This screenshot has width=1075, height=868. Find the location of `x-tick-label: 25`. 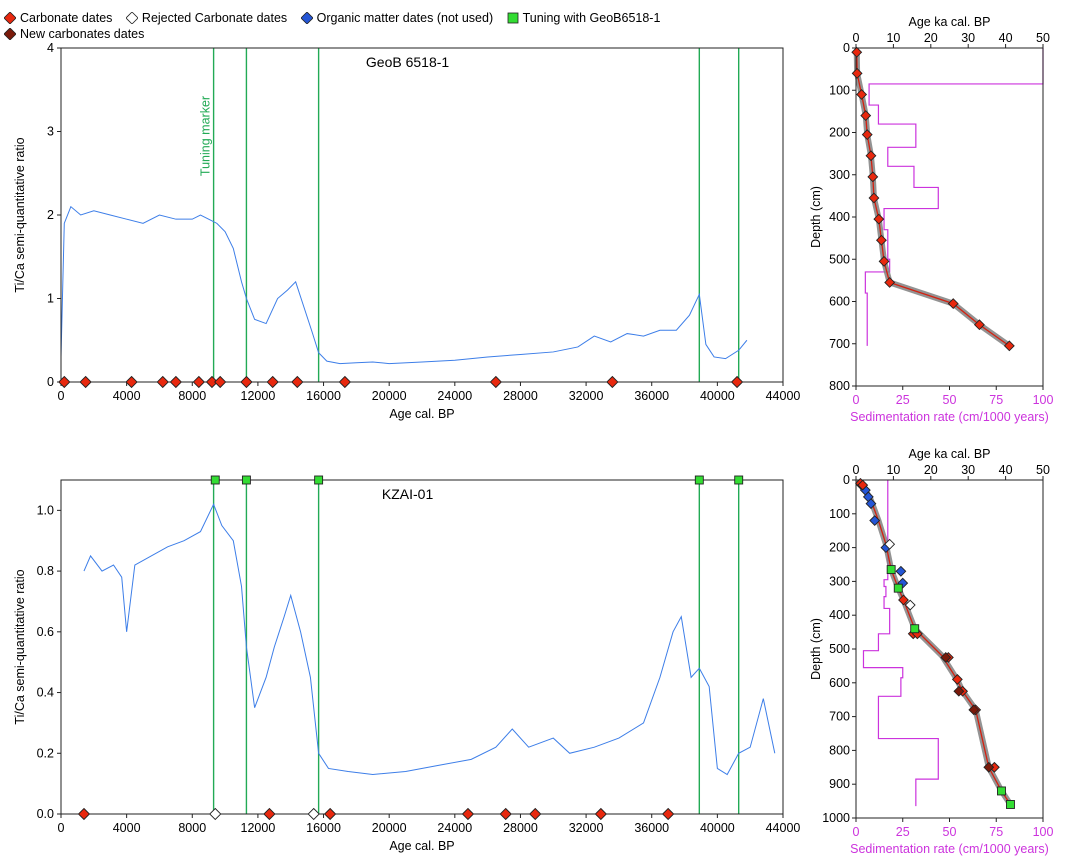

x-tick-label: 25 is located at coordinates (903, 400).